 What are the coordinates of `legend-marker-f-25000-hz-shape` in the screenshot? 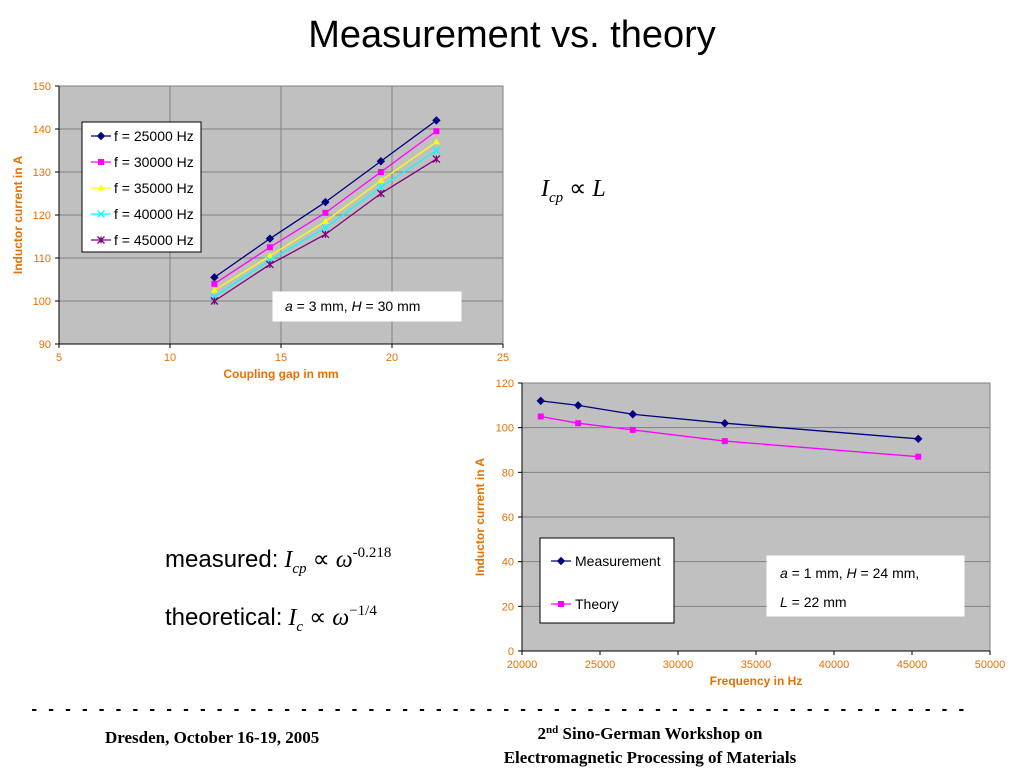 It's located at (101, 136).